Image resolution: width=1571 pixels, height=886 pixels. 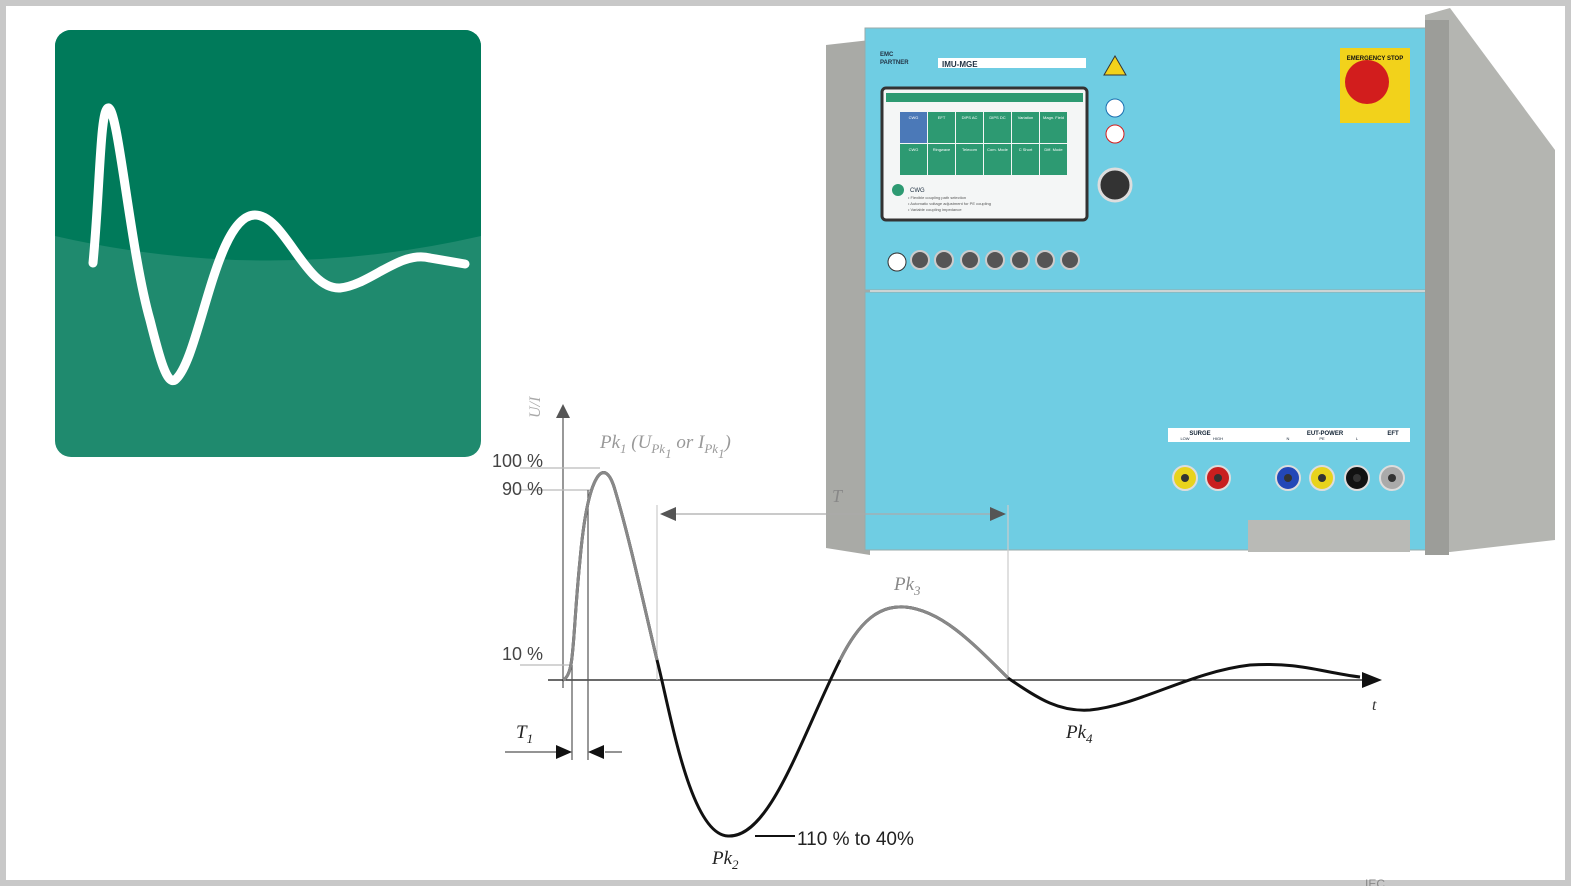 I want to click on source-mark: IEC, so click(x=1375, y=881).